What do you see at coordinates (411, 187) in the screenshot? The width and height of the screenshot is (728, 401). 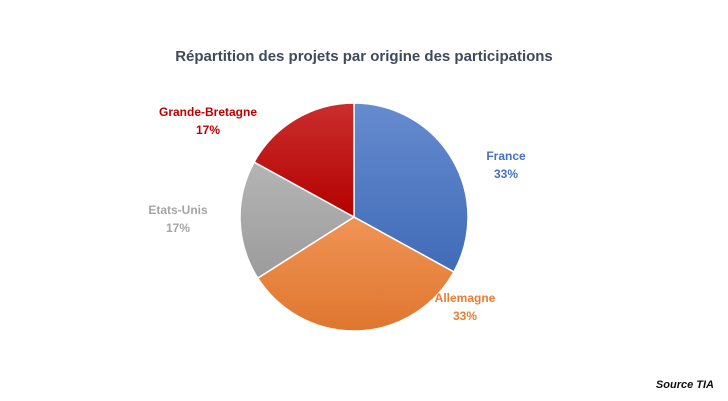 I see `pie-slice-france` at bounding box center [411, 187].